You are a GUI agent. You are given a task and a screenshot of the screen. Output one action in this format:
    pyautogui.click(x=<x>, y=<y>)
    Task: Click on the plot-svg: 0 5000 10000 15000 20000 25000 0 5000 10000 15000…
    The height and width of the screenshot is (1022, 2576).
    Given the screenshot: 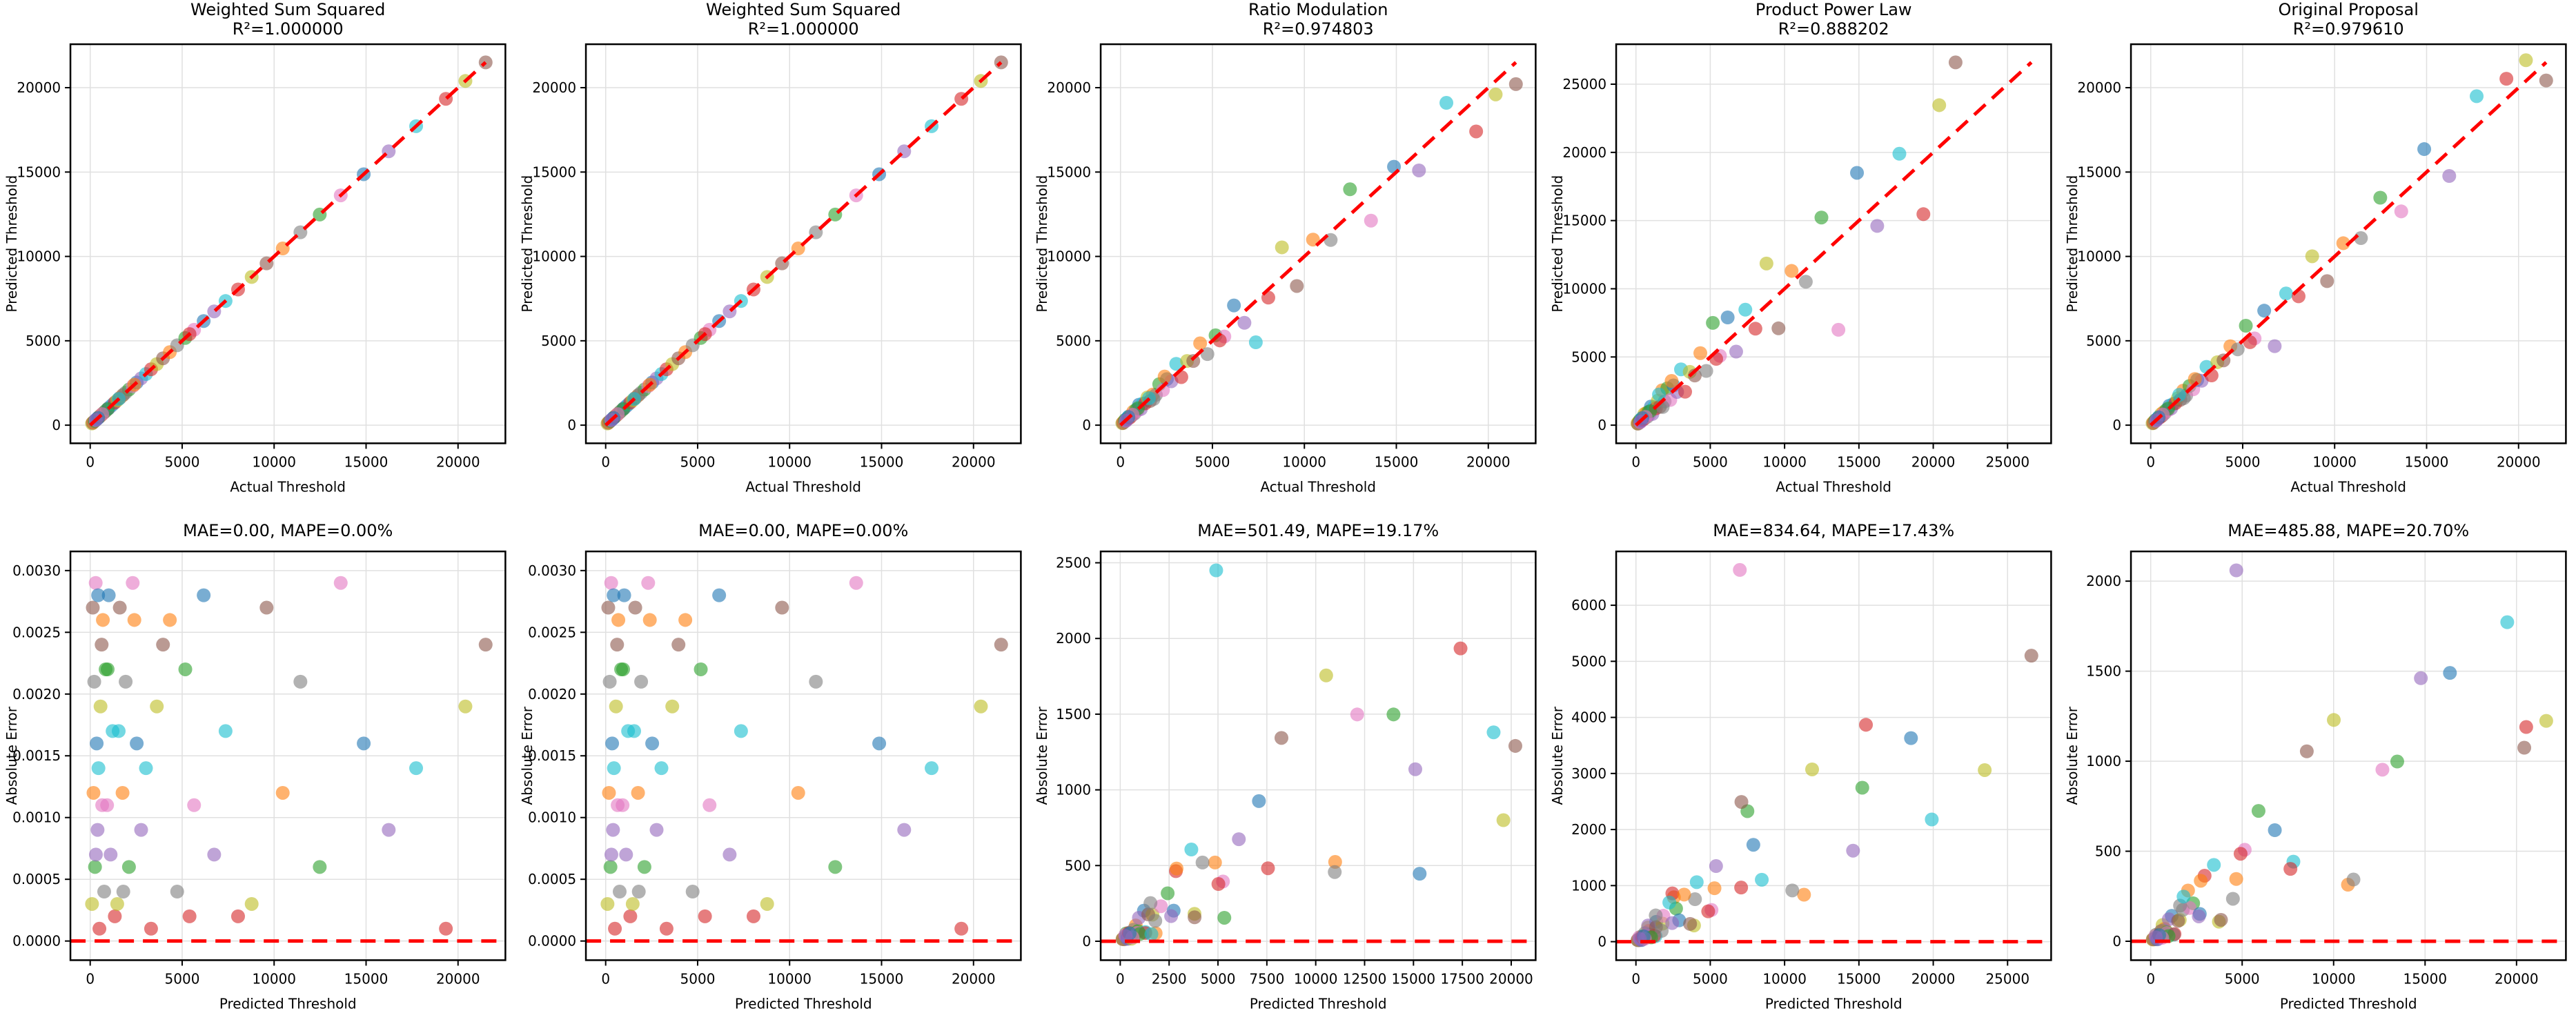 What is the action you would take?
    pyautogui.click(x=1800, y=247)
    